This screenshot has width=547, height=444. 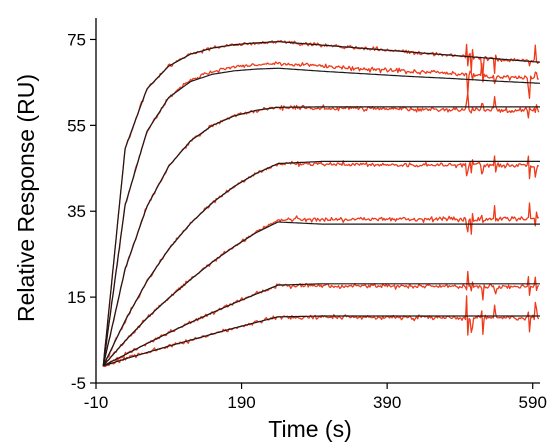 I want to click on y-tick-label-35: 35, so click(x=76, y=211).